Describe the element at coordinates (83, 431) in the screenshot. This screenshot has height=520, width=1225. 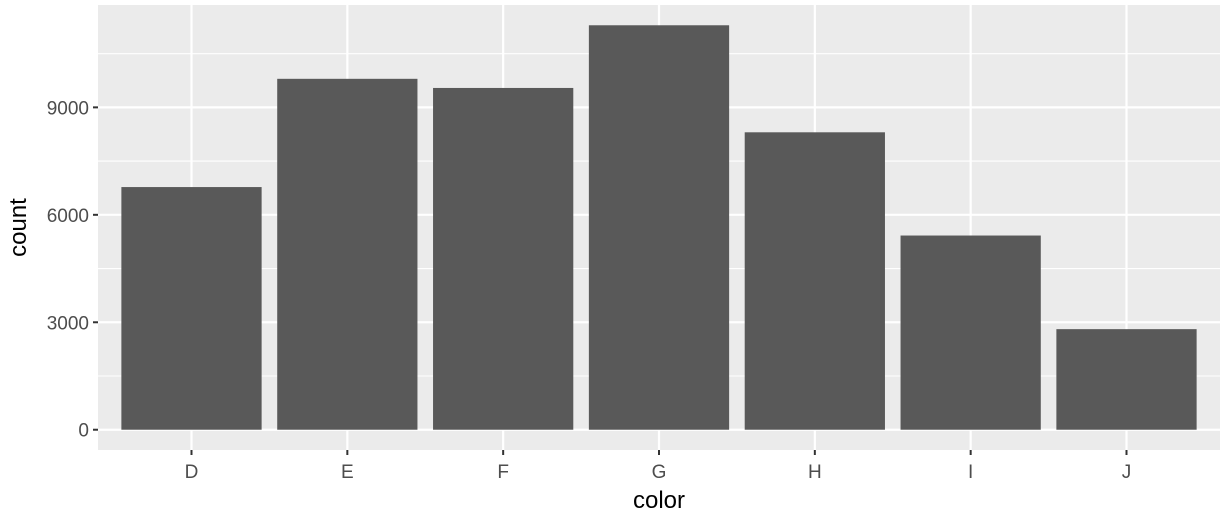
I see `y-tick-label: 0` at that location.